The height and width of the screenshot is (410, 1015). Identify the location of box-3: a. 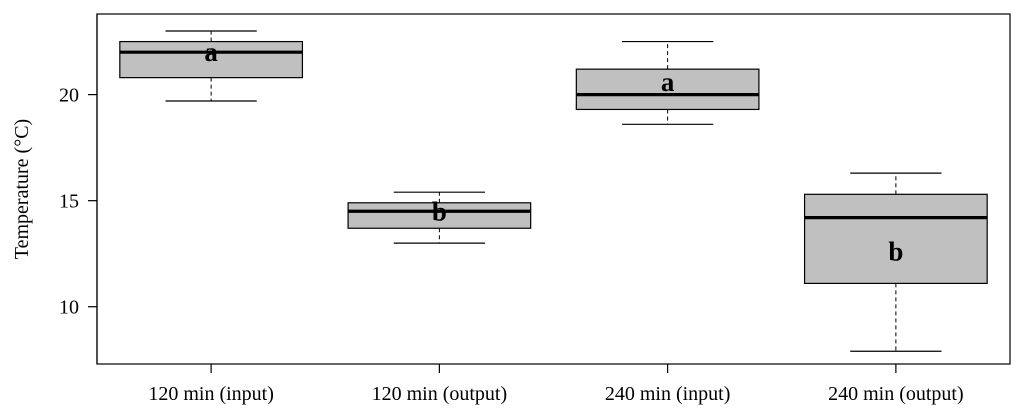
(667, 82).